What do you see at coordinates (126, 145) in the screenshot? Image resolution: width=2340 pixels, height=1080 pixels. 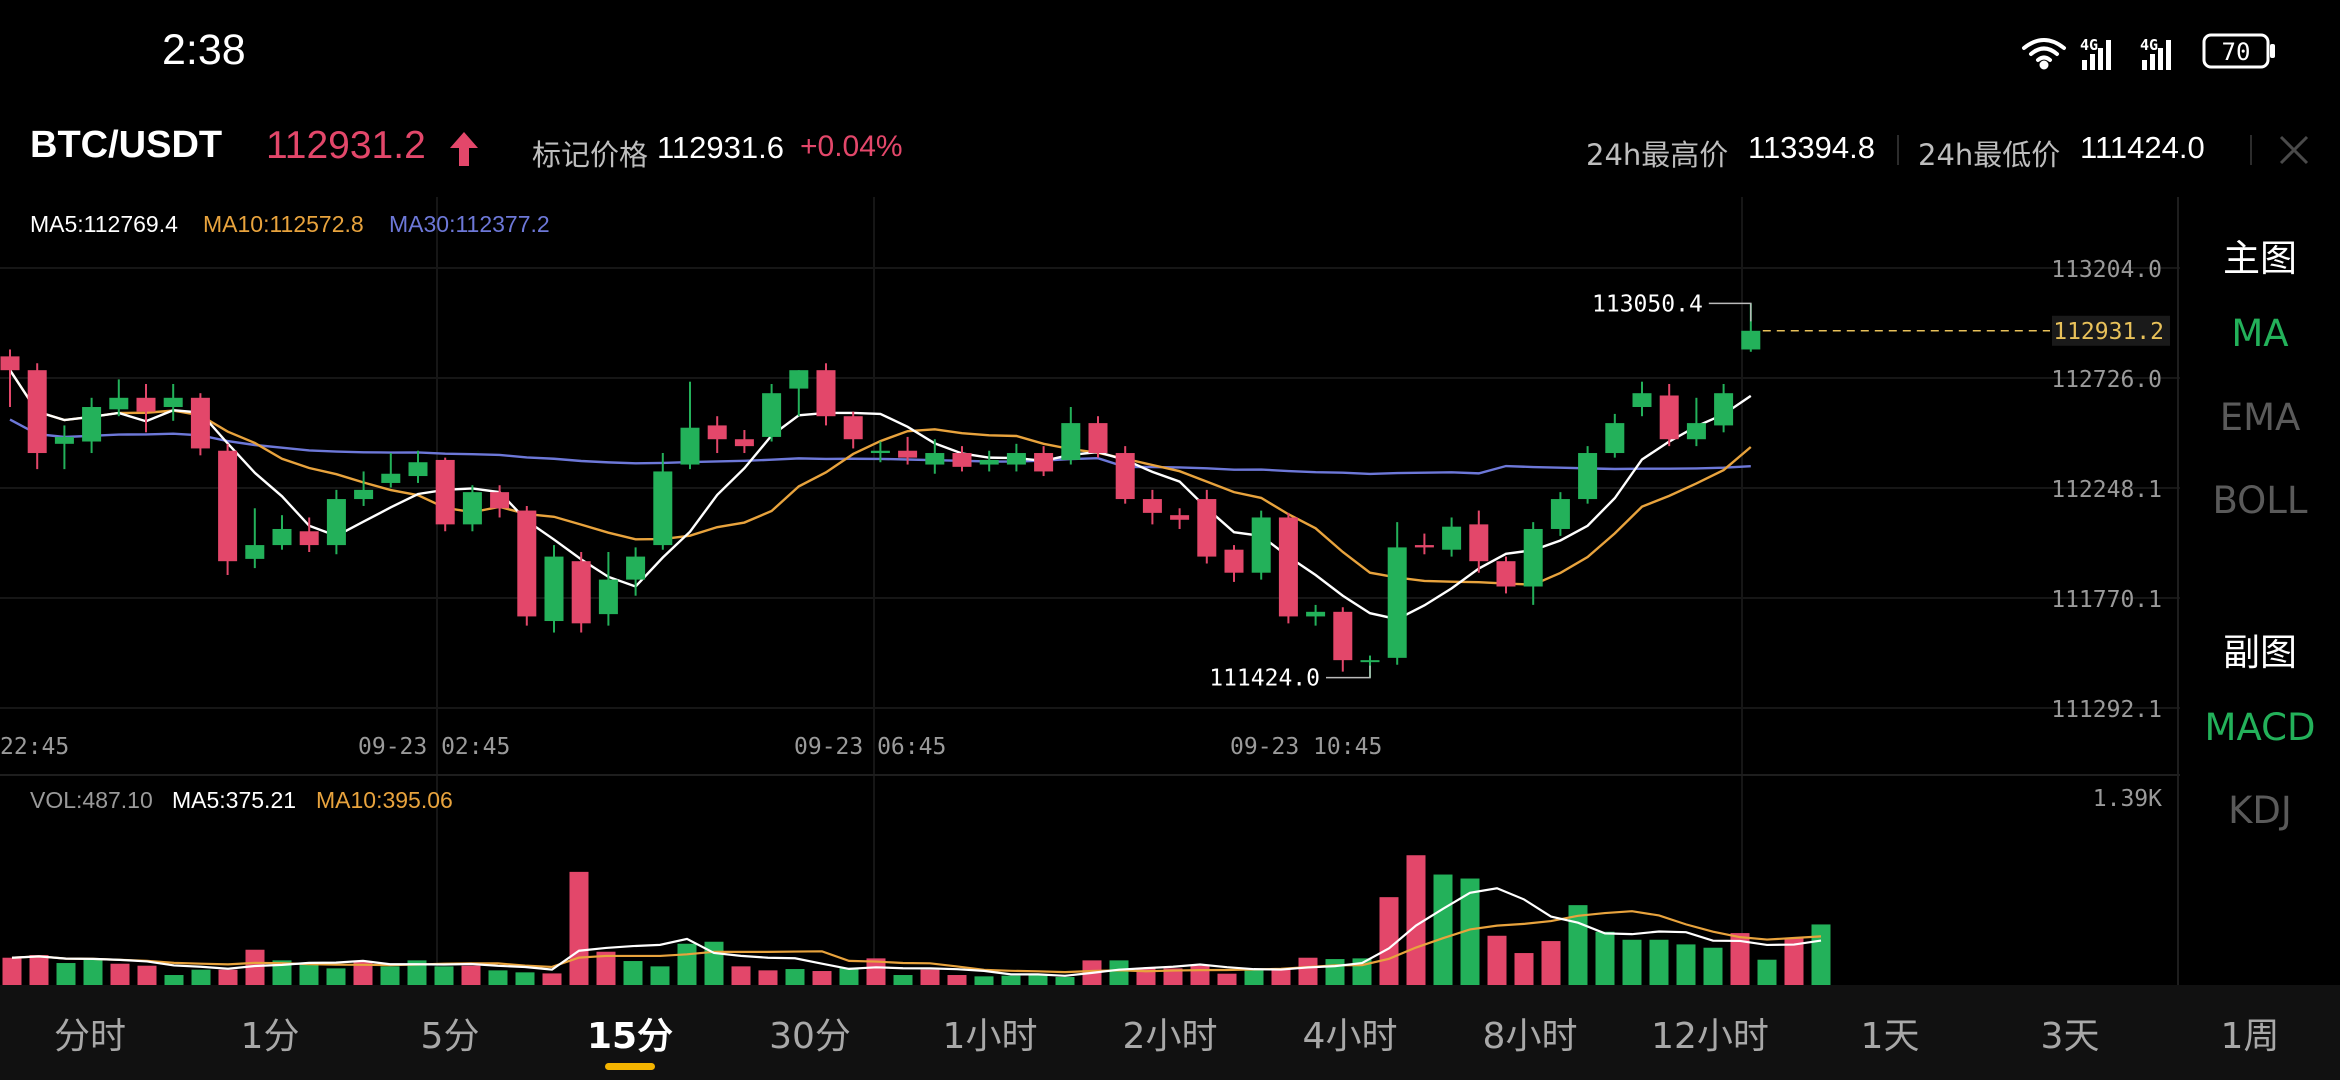 I see `trading-pair: BTC/USDT` at bounding box center [126, 145].